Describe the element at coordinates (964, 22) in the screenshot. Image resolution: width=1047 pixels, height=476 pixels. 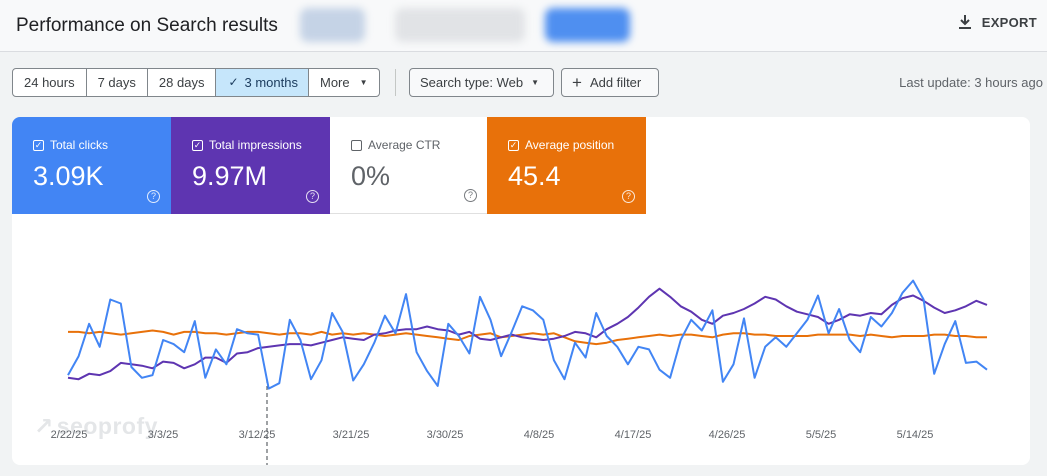
I see `download-icon` at that location.